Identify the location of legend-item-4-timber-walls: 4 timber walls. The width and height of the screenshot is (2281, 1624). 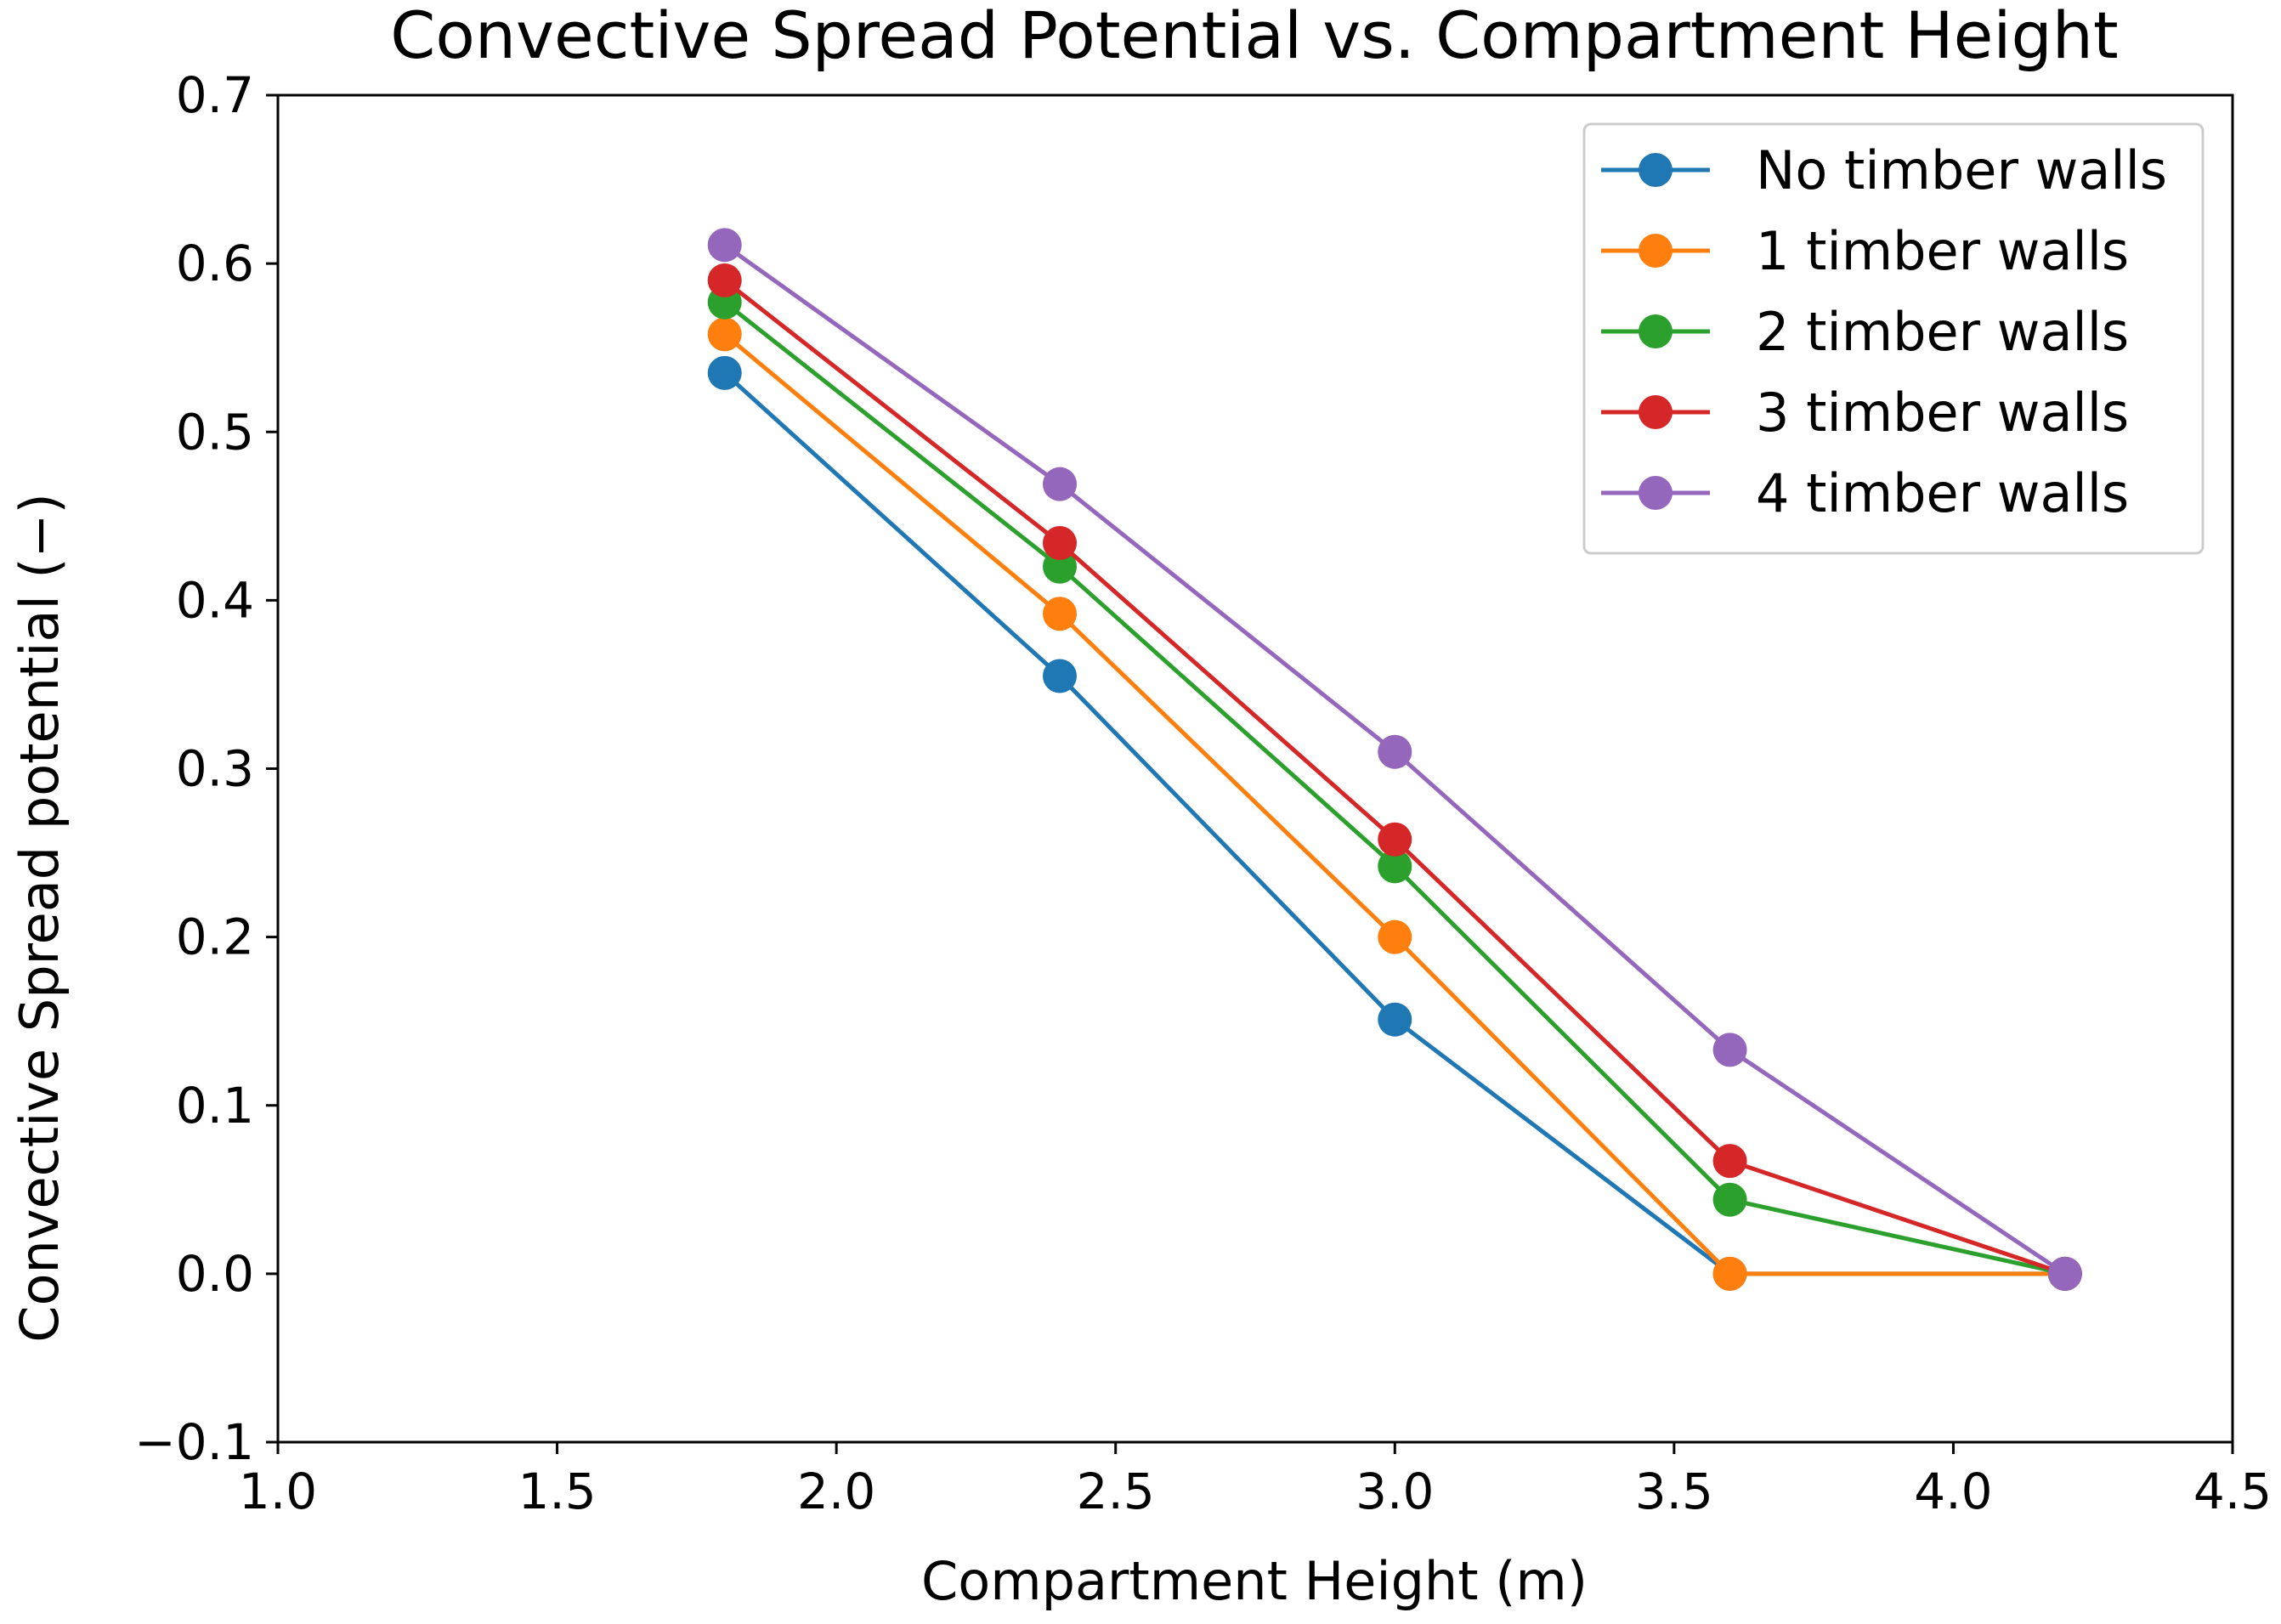
(1865, 493).